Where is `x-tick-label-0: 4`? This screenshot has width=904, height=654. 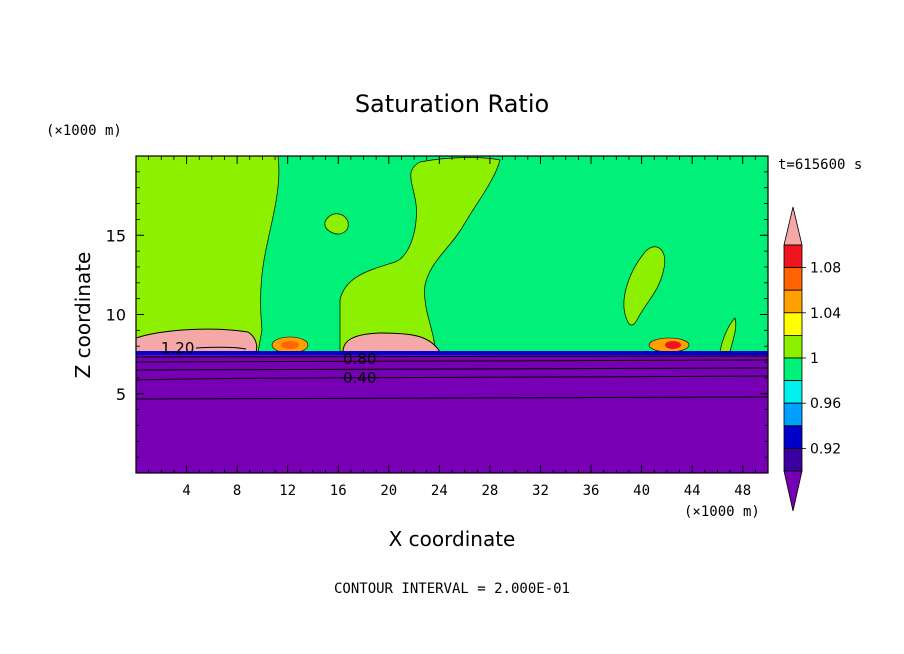 x-tick-label-0: 4 is located at coordinates (186, 491).